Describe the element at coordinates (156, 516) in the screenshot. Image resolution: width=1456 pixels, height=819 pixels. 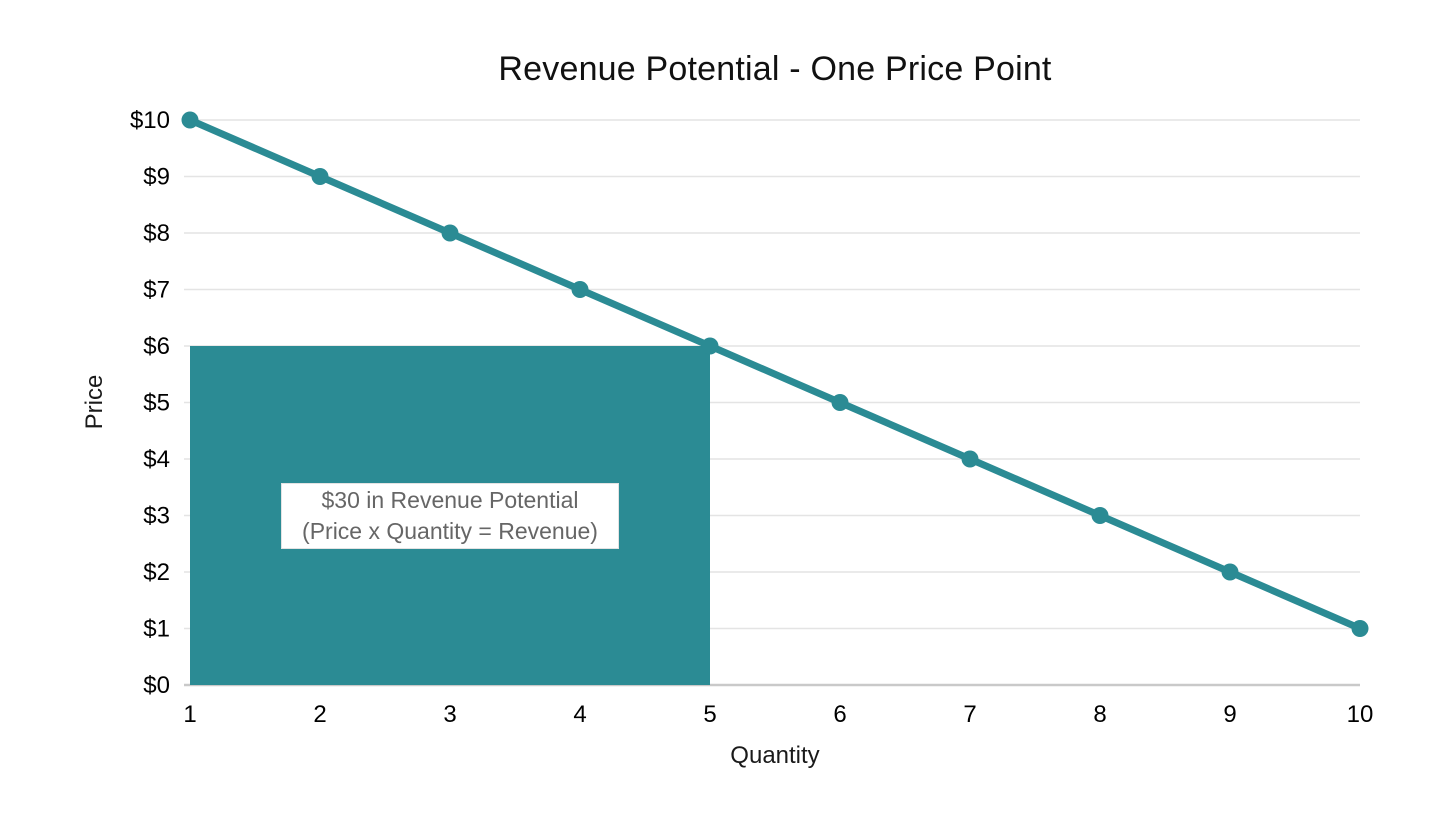
I see `y-tick-label: $3` at that location.